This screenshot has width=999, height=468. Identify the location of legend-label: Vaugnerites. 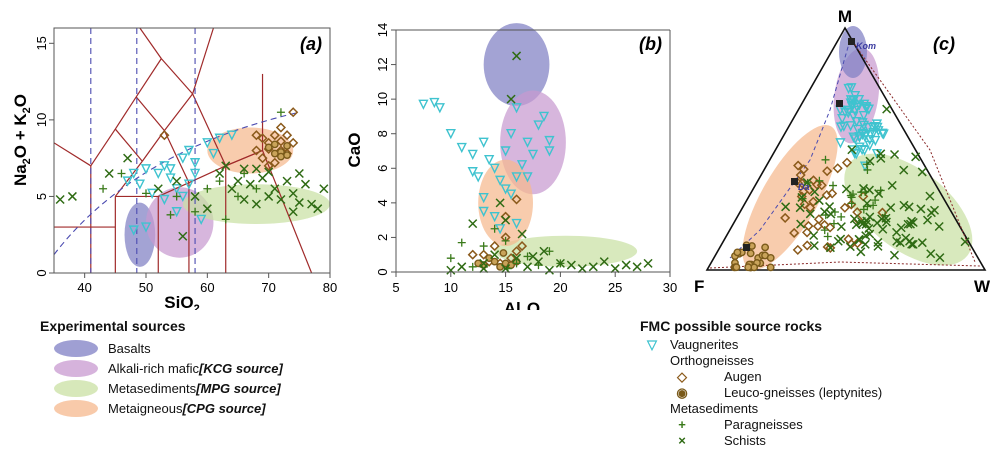
(704, 344).